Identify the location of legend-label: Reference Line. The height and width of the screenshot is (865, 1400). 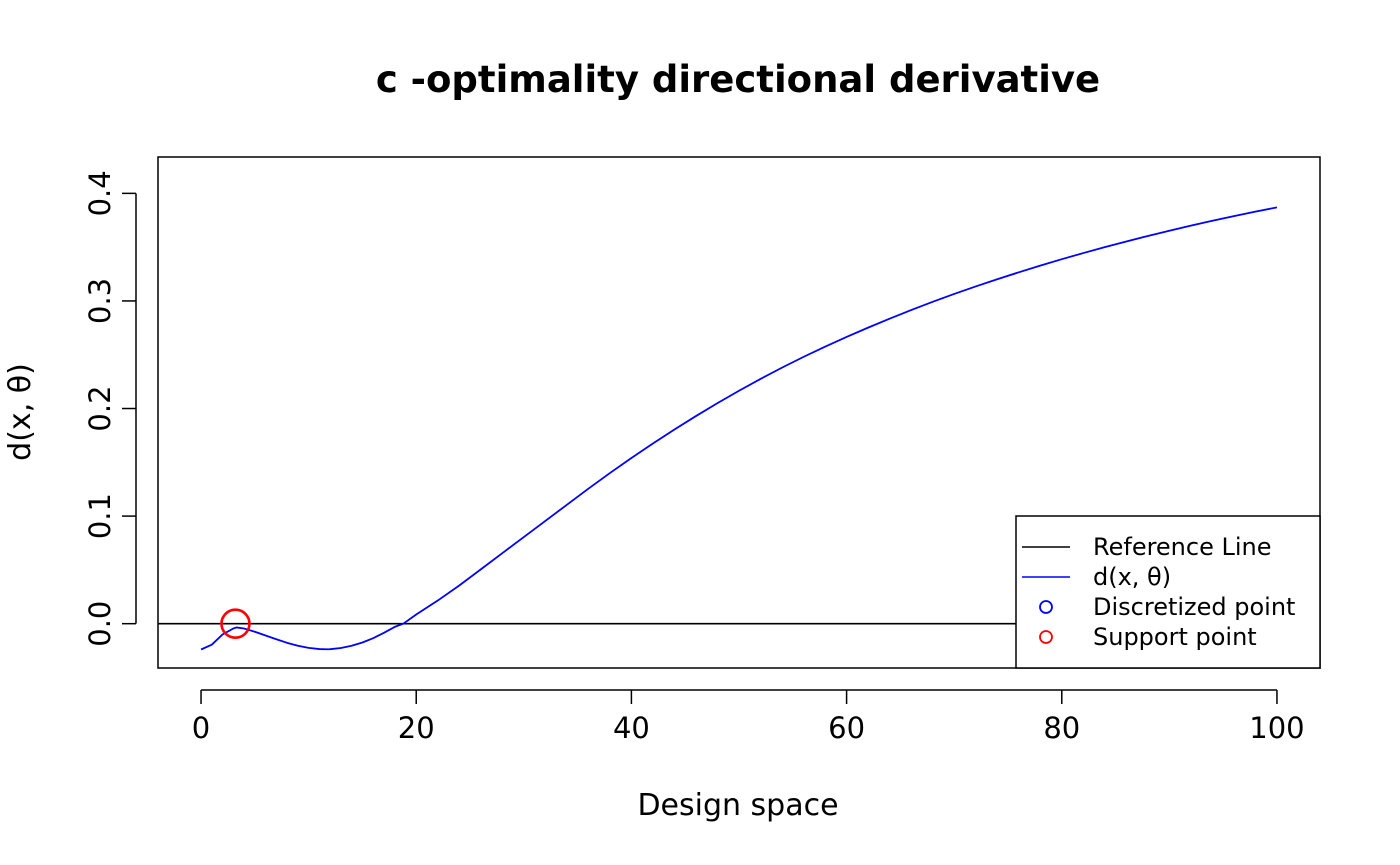
(1182, 547).